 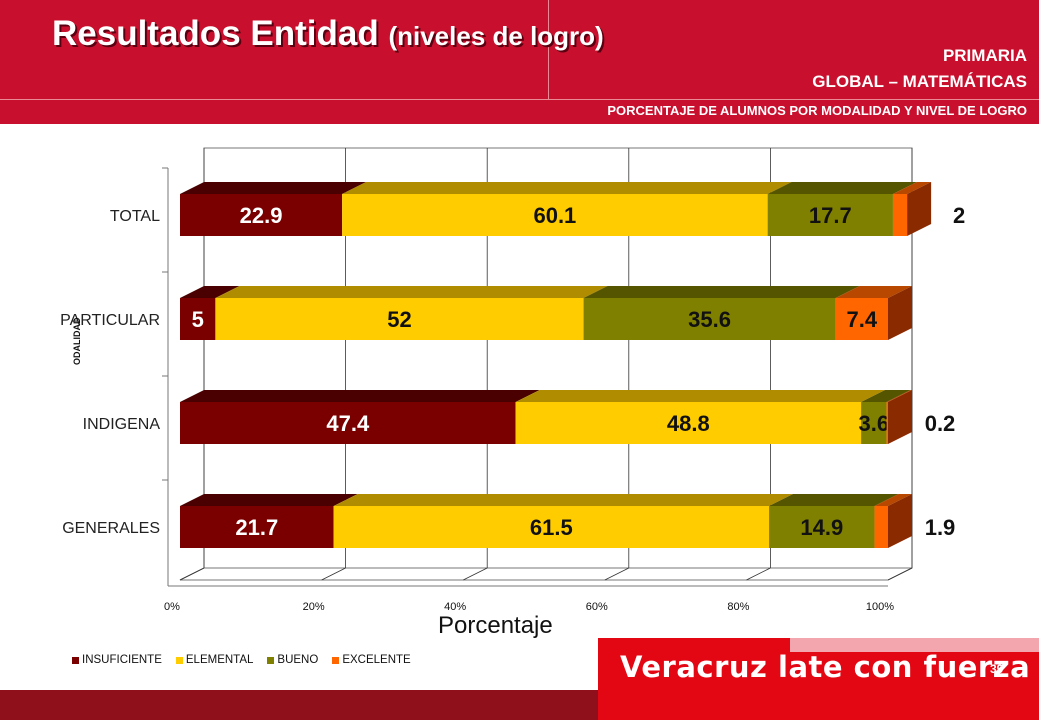 I want to click on x-tick-label: 100%, so click(x=880, y=607).